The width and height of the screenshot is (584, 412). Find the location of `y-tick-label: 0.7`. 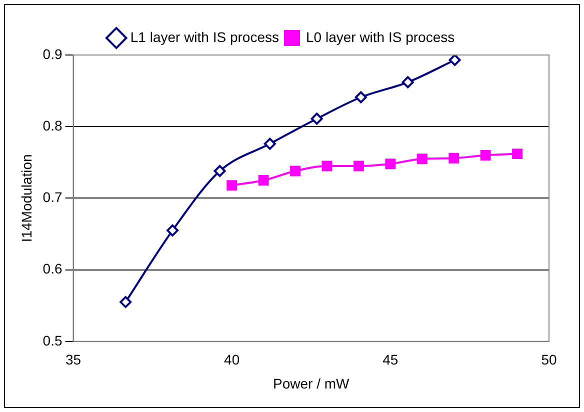

y-tick-label: 0.7 is located at coordinates (52, 197).